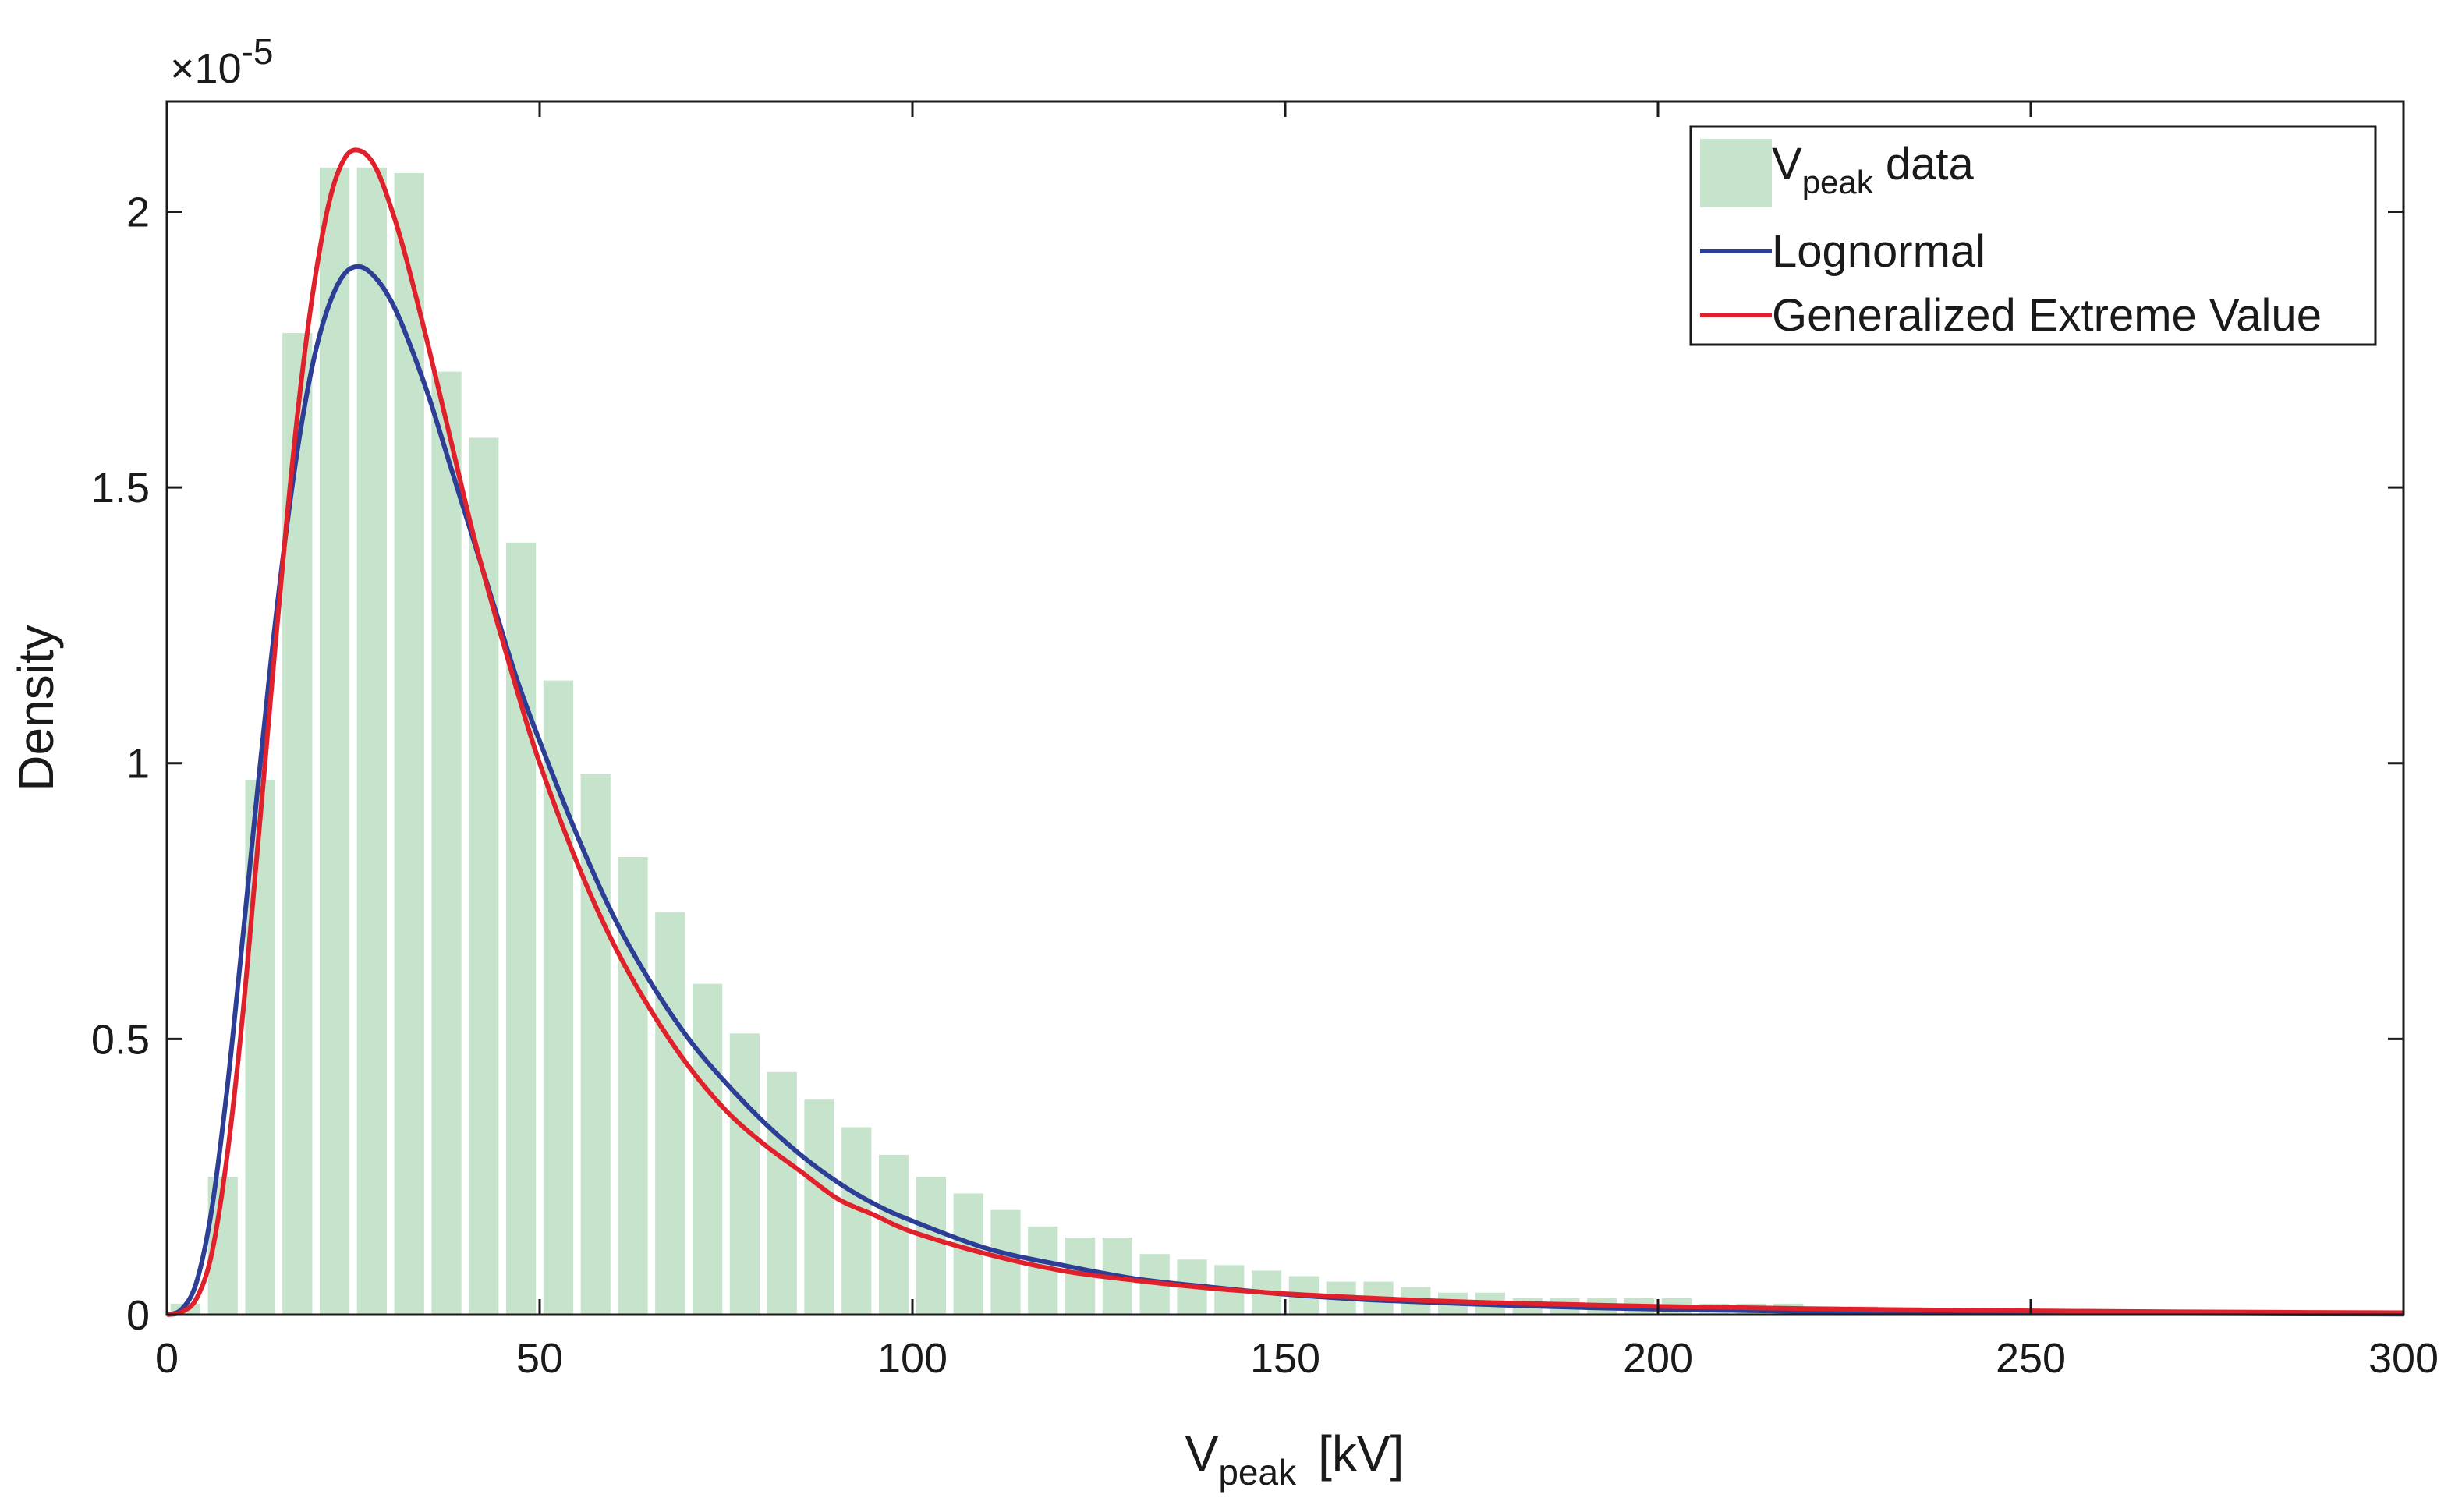 This screenshot has width=2462, height=1512. What do you see at coordinates (2403, 1358) in the screenshot?
I see `x-tick-label: 300` at bounding box center [2403, 1358].